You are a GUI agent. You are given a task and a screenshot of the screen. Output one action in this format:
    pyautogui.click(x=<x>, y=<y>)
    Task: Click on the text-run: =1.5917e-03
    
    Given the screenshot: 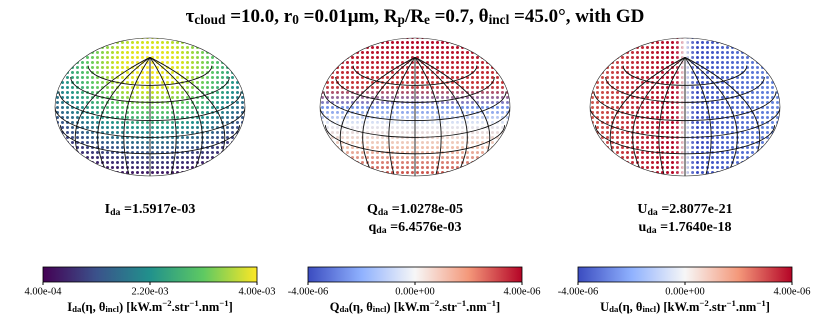 What is the action you would take?
    pyautogui.click(x=157, y=209)
    